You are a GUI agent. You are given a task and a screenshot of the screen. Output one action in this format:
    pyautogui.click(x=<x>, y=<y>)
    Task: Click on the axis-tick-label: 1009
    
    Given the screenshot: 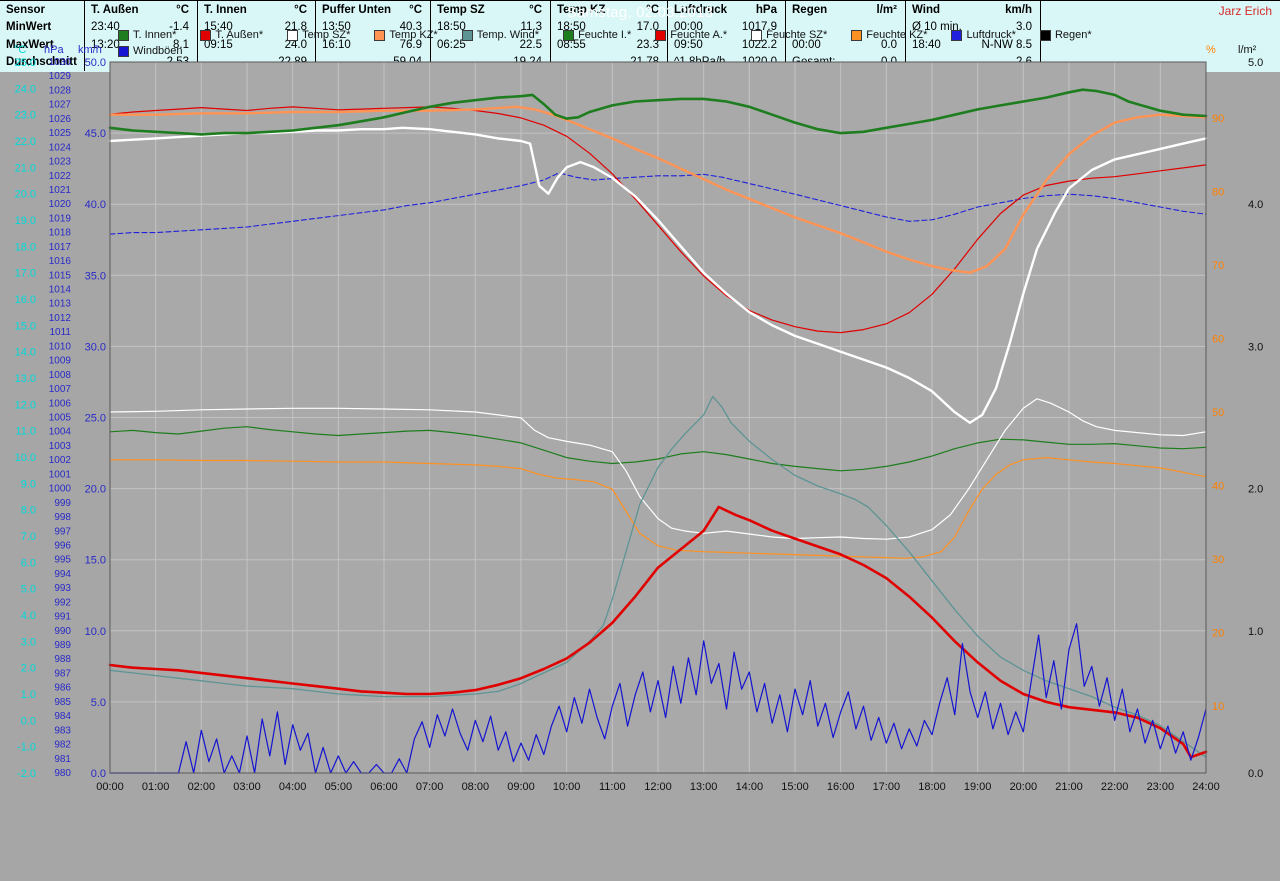 What is the action you would take?
    pyautogui.click(x=60, y=361)
    